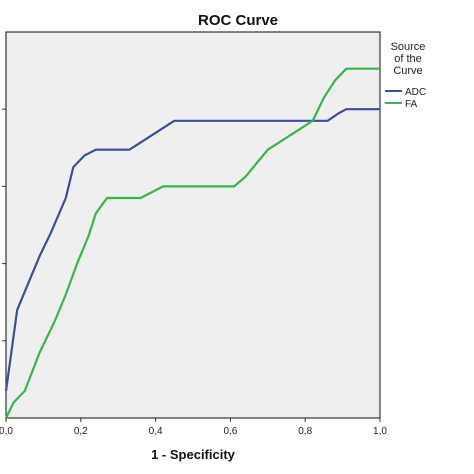 This screenshot has width=474, height=474. I want to click on x-axis-label: 1 - Specificity, so click(193, 454).